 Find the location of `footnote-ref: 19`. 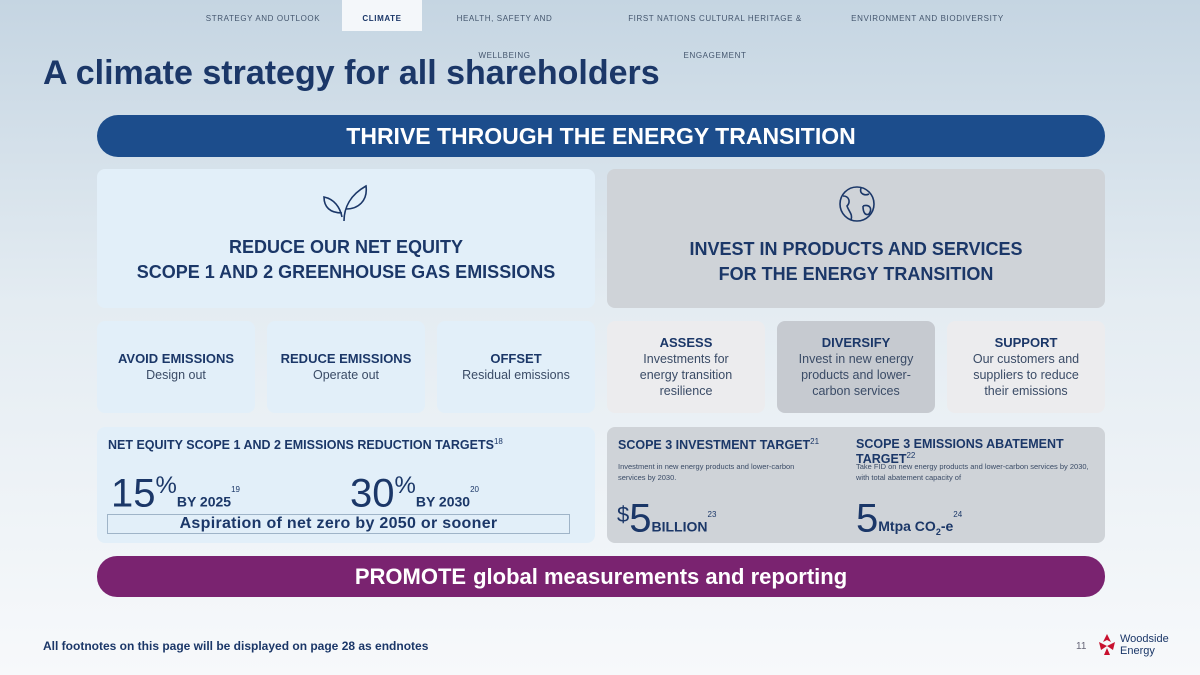

footnote-ref: 19 is located at coordinates (235, 489).